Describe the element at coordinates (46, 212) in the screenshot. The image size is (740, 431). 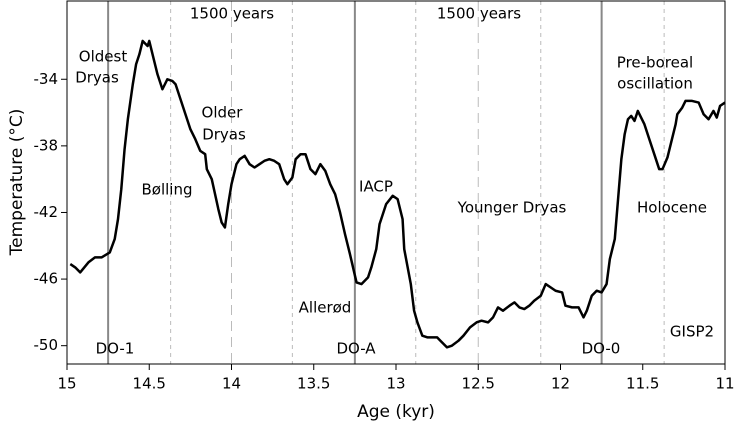
I see `y-tick-label: -42` at that location.